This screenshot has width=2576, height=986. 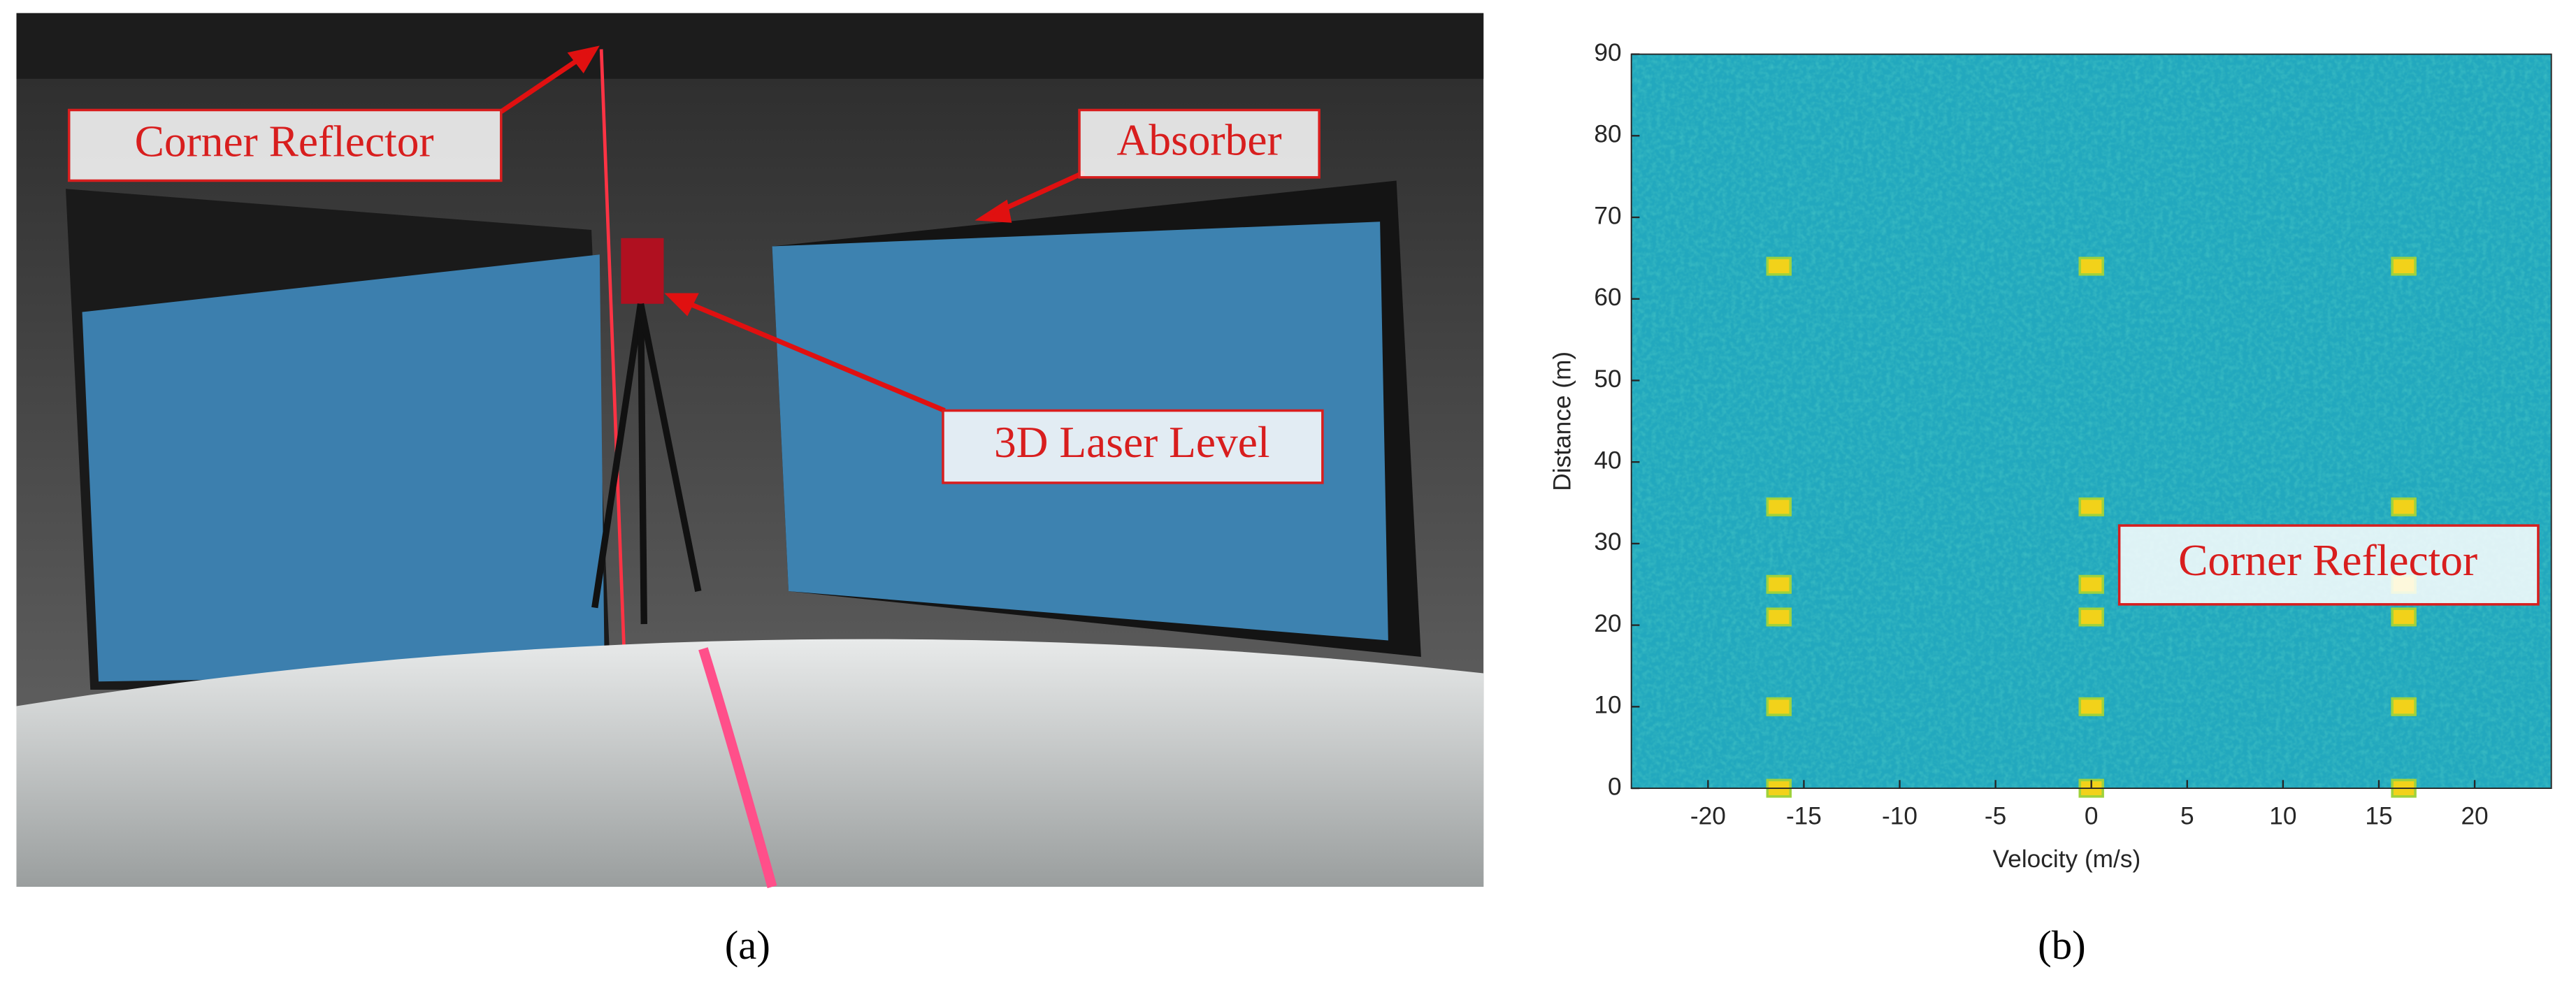 What do you see at coordinates (1607, 542) in the screenshot?
I see `y-tick-label: 30` at bounding box center [1607, 542].